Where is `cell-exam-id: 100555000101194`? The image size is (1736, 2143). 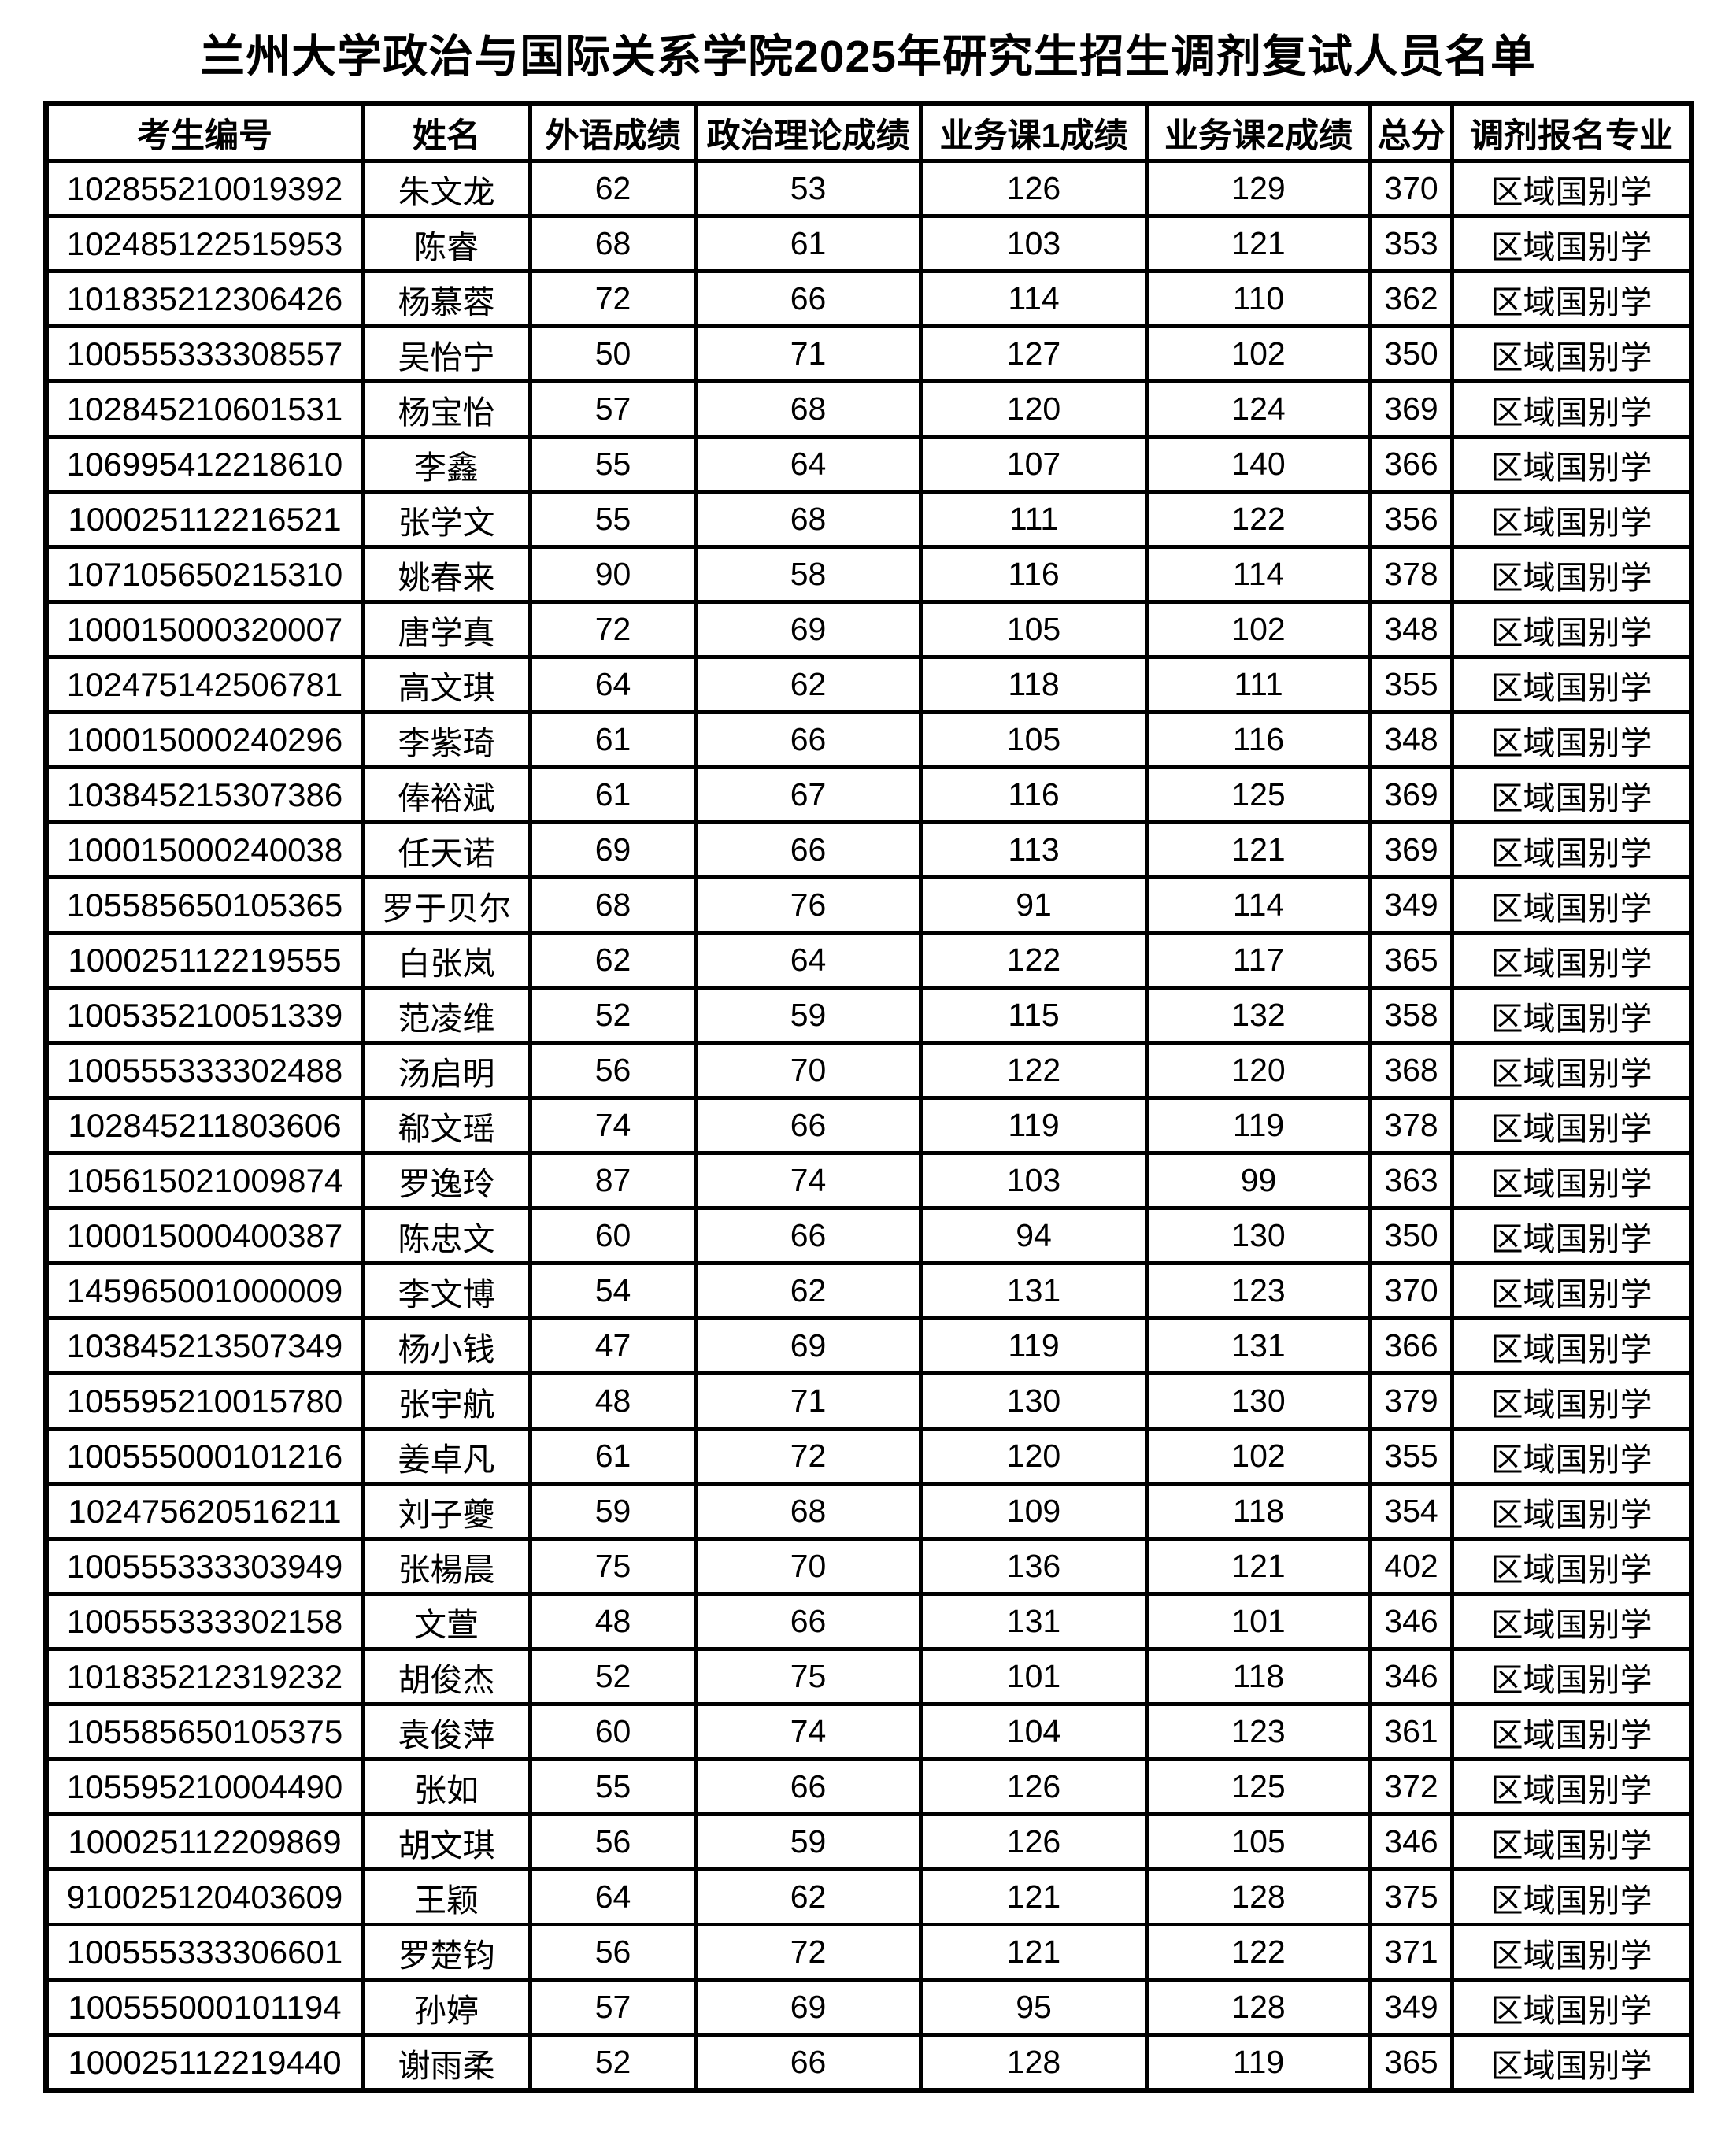
cell-exam-id: 100555000101194 is located at coordinates (204, 2007).